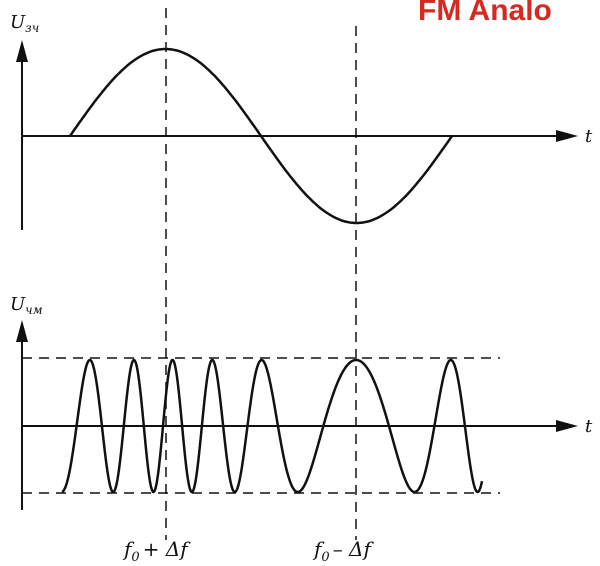 This screenshot has width=600, height=566. What do you see at coordinates (24, 23) in the screenshot?
I see `top-y-label: Uзч` at bounding box center [24, 23].